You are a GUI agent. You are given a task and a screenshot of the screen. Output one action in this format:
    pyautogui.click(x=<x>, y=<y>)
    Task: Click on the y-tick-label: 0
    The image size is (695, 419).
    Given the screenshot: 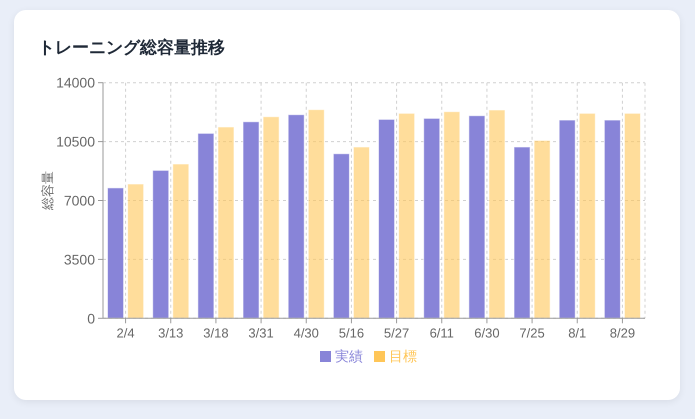 What is the action you would take?
    pyautogui.click(x=91, y=318)
    